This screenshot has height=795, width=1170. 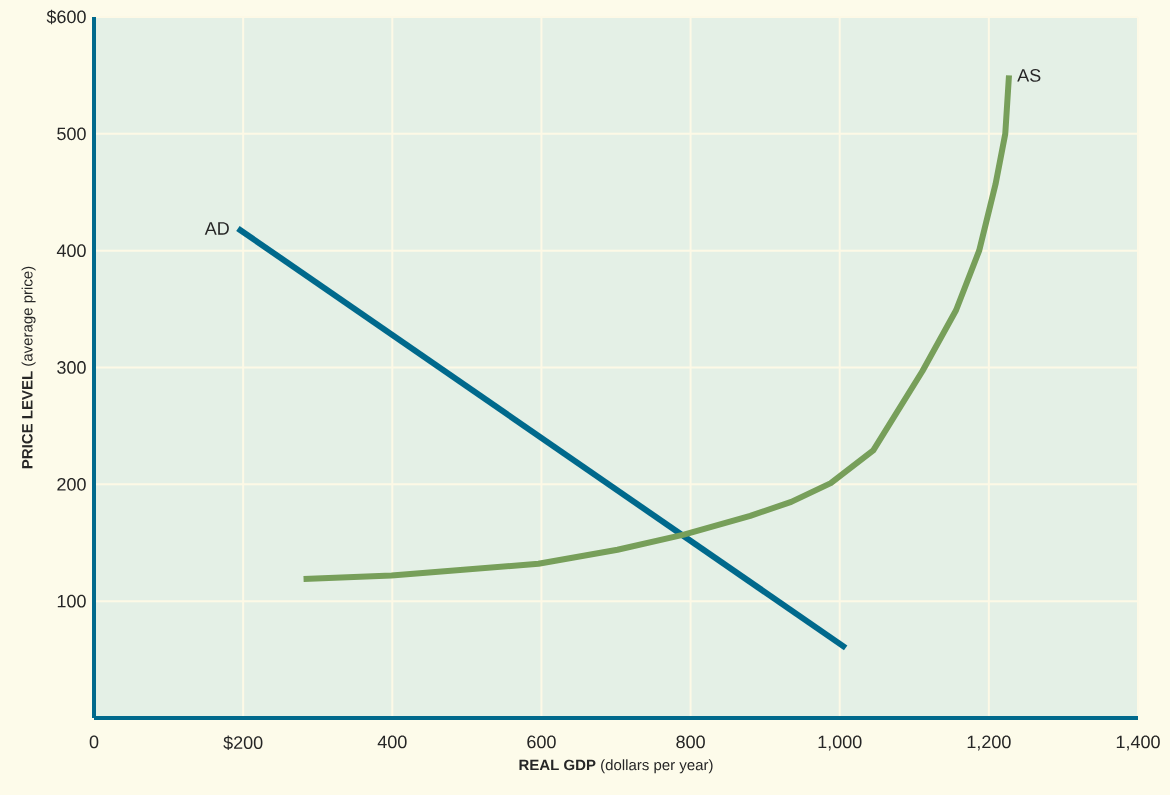 I want to click on x-axis-title: REAL GDP (dollars per year), so click(x=616, y=766).